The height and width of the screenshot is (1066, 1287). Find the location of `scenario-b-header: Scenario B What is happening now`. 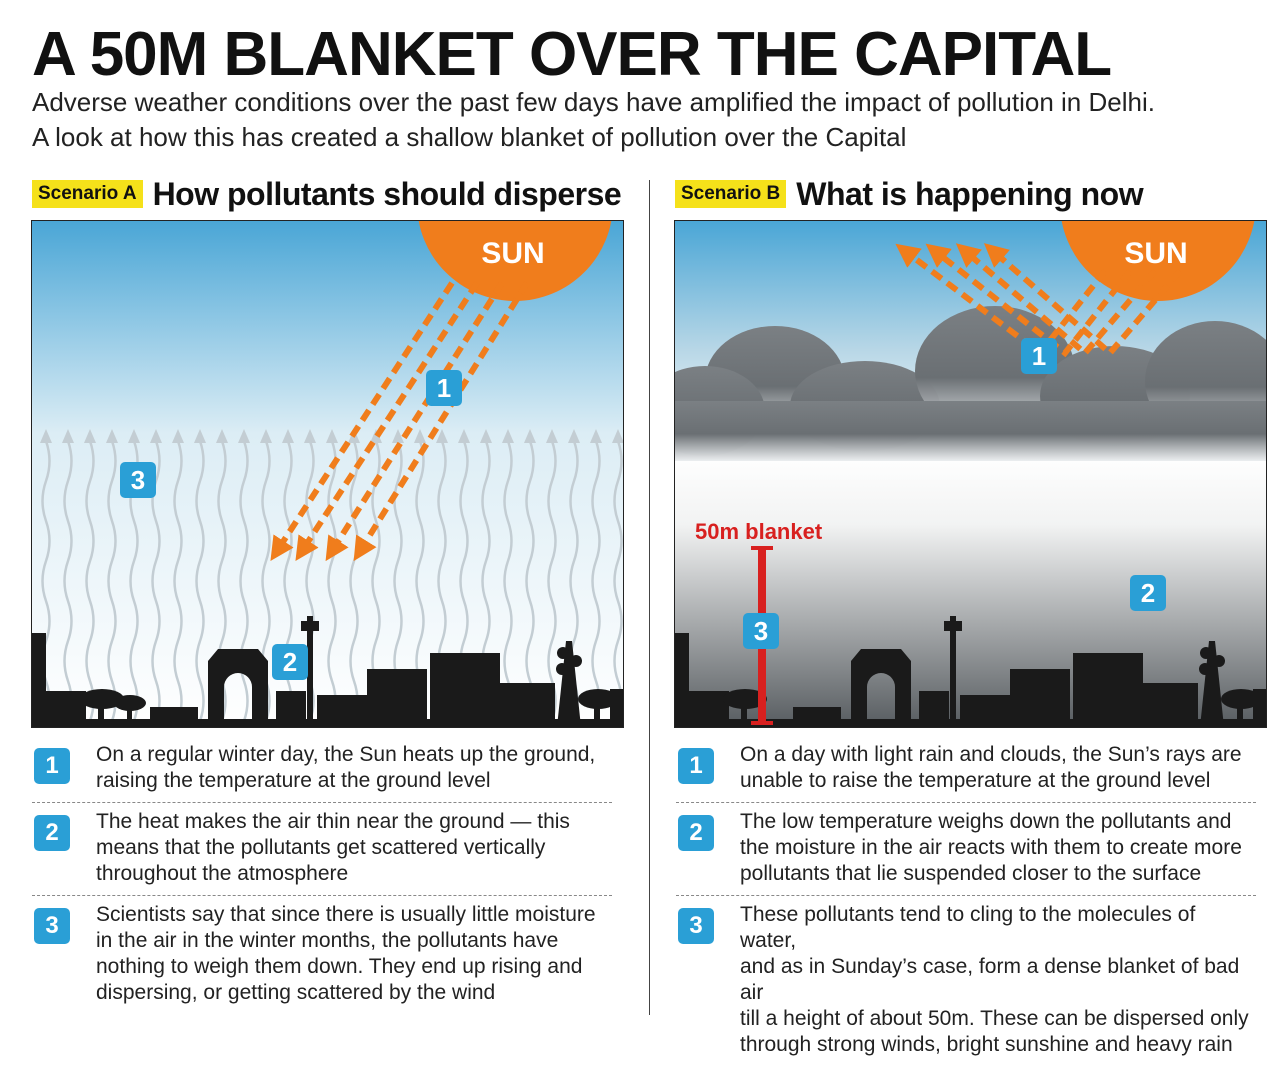

scenario-b-header: Scenario B What is happening now is located at coordinates (909, 194).